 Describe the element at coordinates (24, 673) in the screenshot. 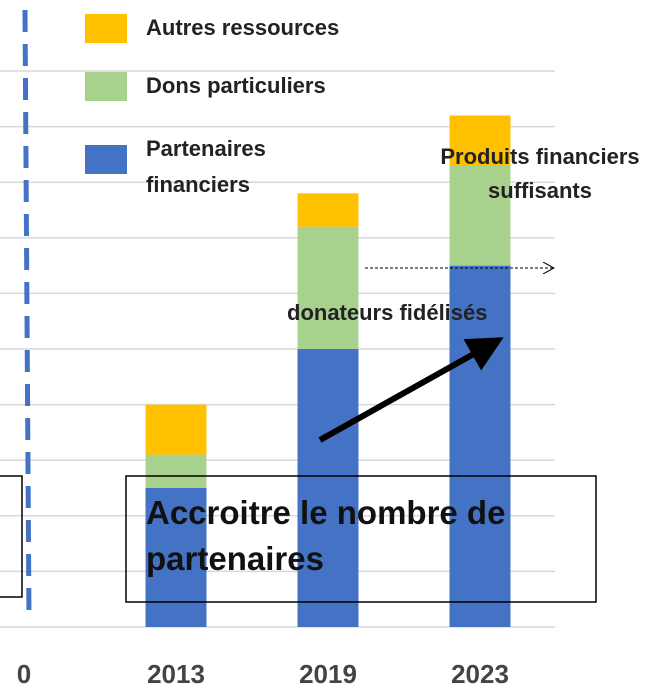

I see `x-tick-label: 0` at that location.